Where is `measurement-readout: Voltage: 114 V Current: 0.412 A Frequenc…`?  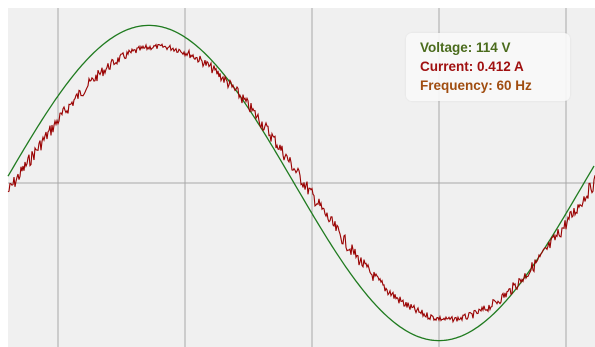 measurement-readout: Voltage: 114 V Current: 0.412 A Frequenc… is located at coordinates (488, 67).